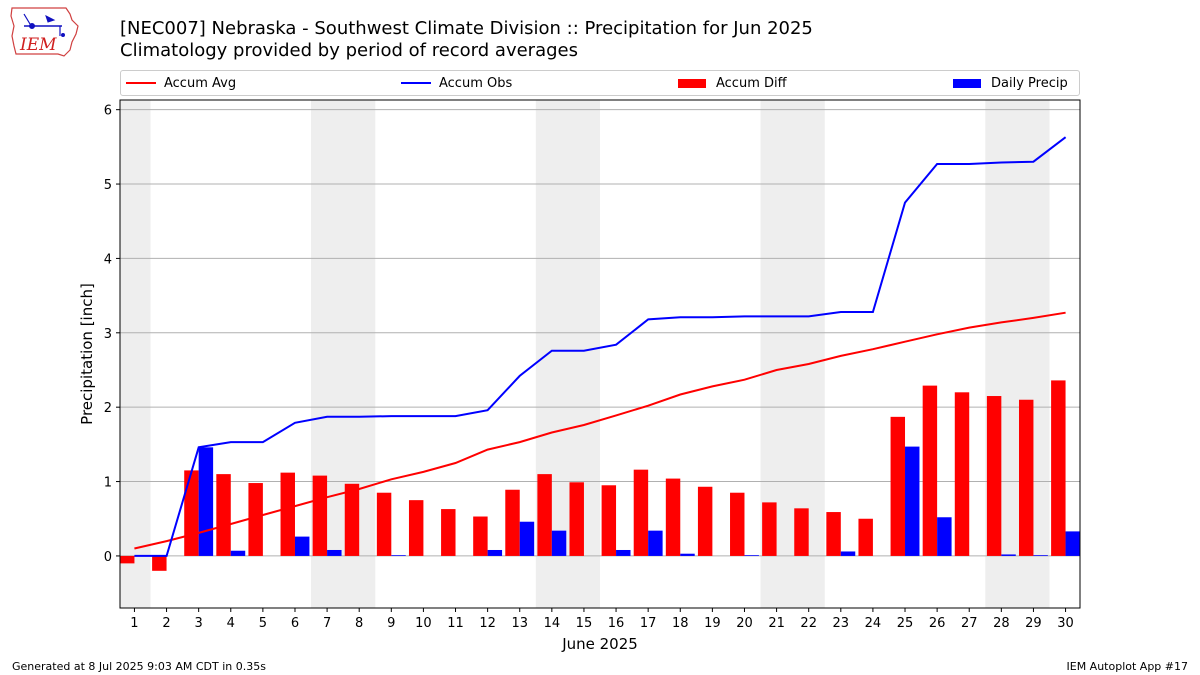  Describe the element at coordinates (1001, 623) in the screenshot. I see `x-tick-label-28: 28` at that location.